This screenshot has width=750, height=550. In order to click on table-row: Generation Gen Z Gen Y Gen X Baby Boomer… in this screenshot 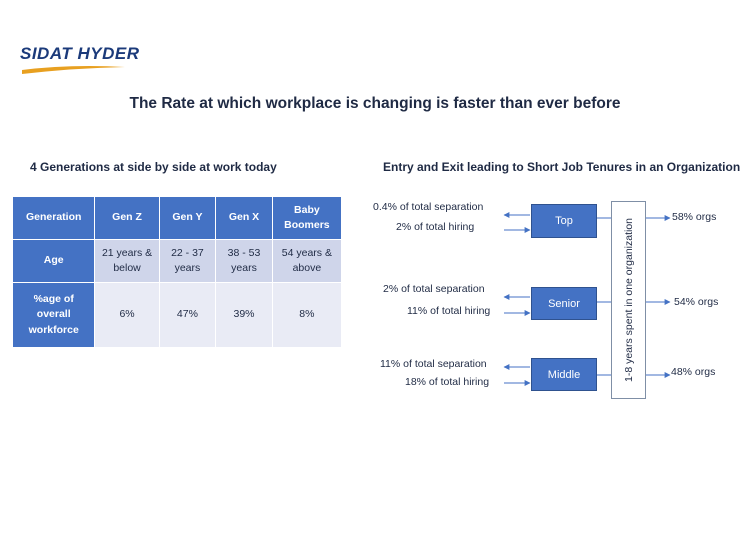, I will do `click(177, 218)`.